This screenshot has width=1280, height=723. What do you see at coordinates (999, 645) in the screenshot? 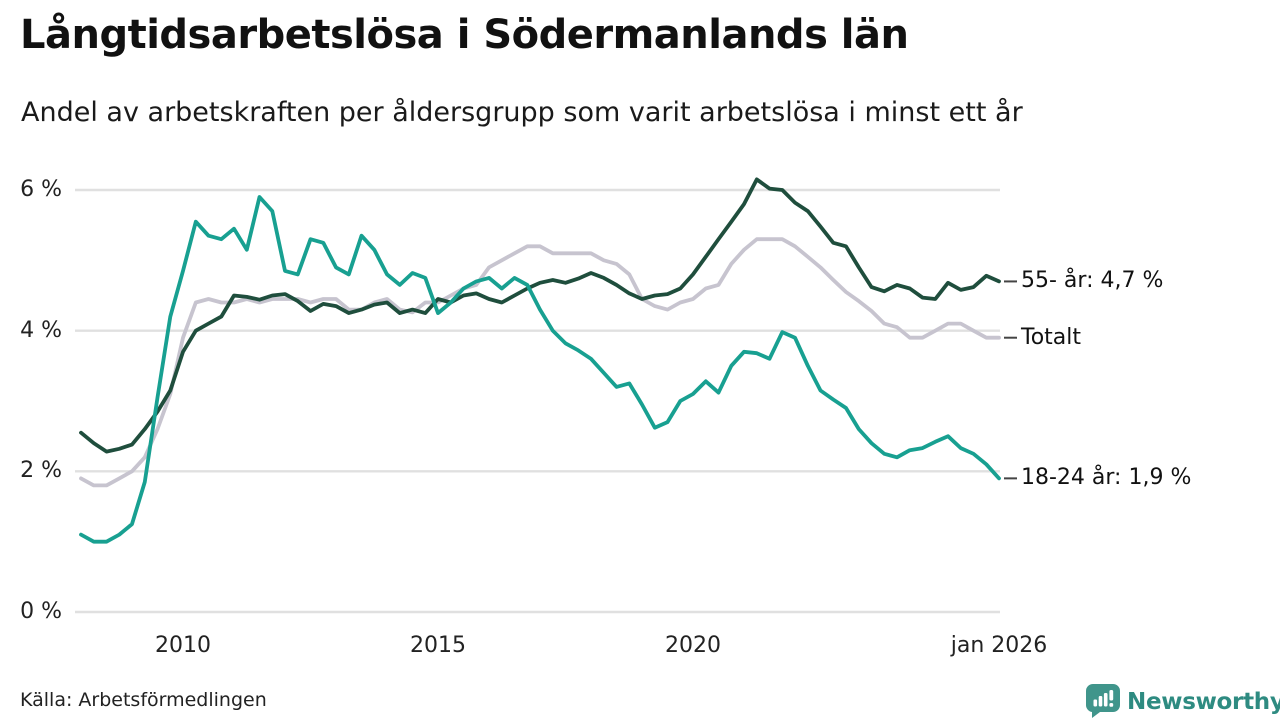
I see `x-axis-tick-jan2026: jan 2026` at bounding box center [999, 645].